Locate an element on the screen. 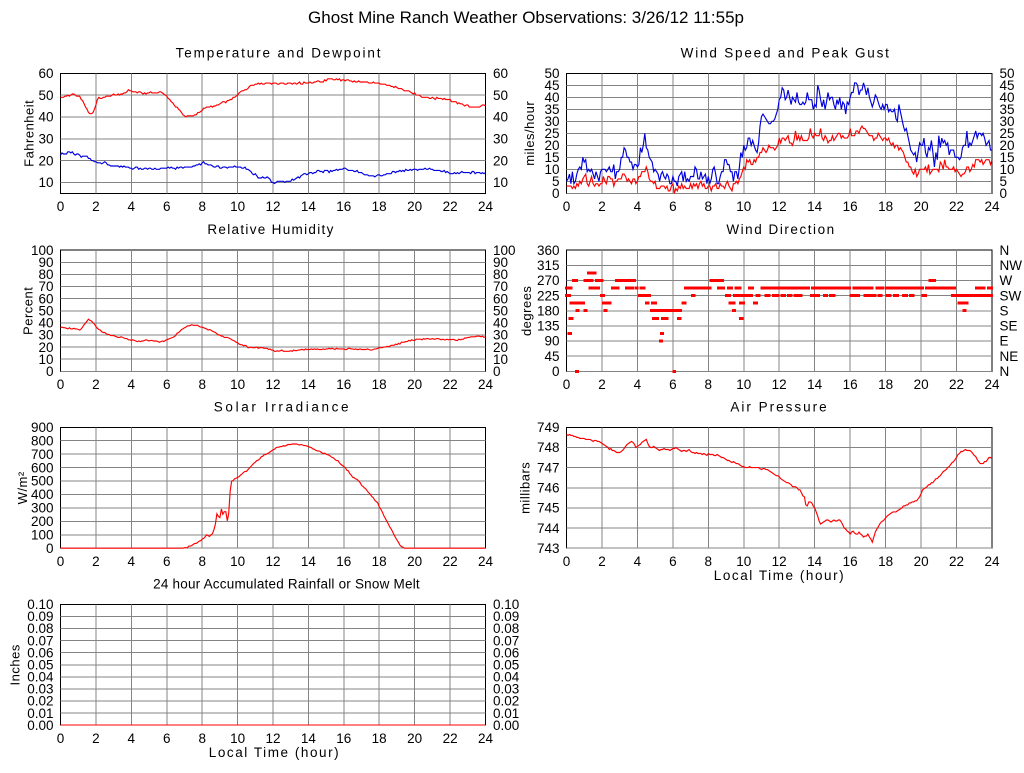 The width and height of the screenshot is (1024, 773). svg-text: 747 is located at coordinates (548, 467).